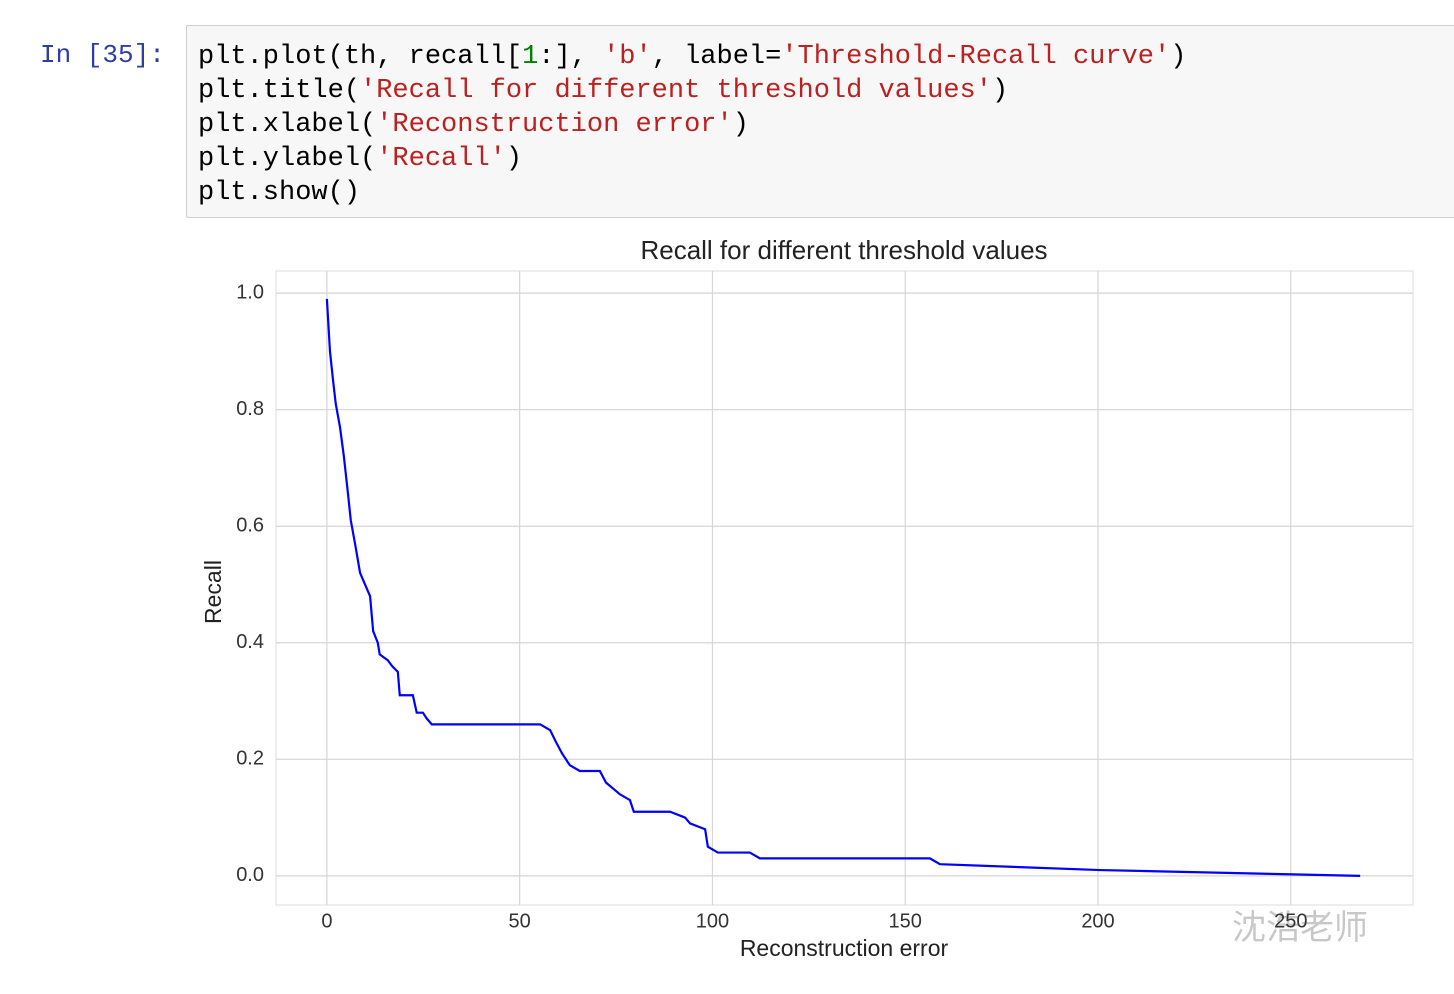 The image size is (1454, 994). Describe the element at coordinates (326, 921) in the screenshot. I see `x-tick-label: 0` at that location.